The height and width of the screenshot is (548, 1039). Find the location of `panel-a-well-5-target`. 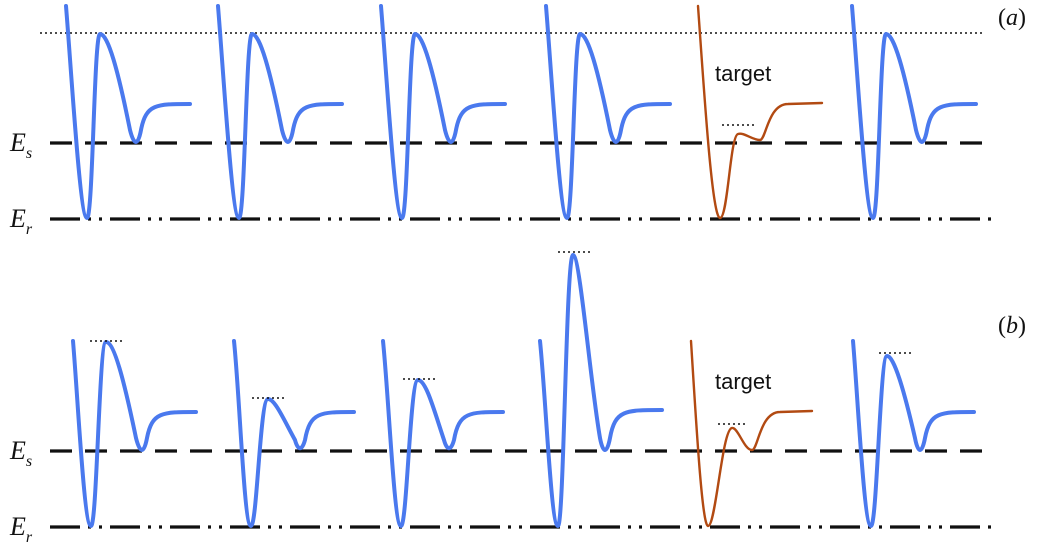

panel-a-well-5-target is located at coordinates (760, 112).